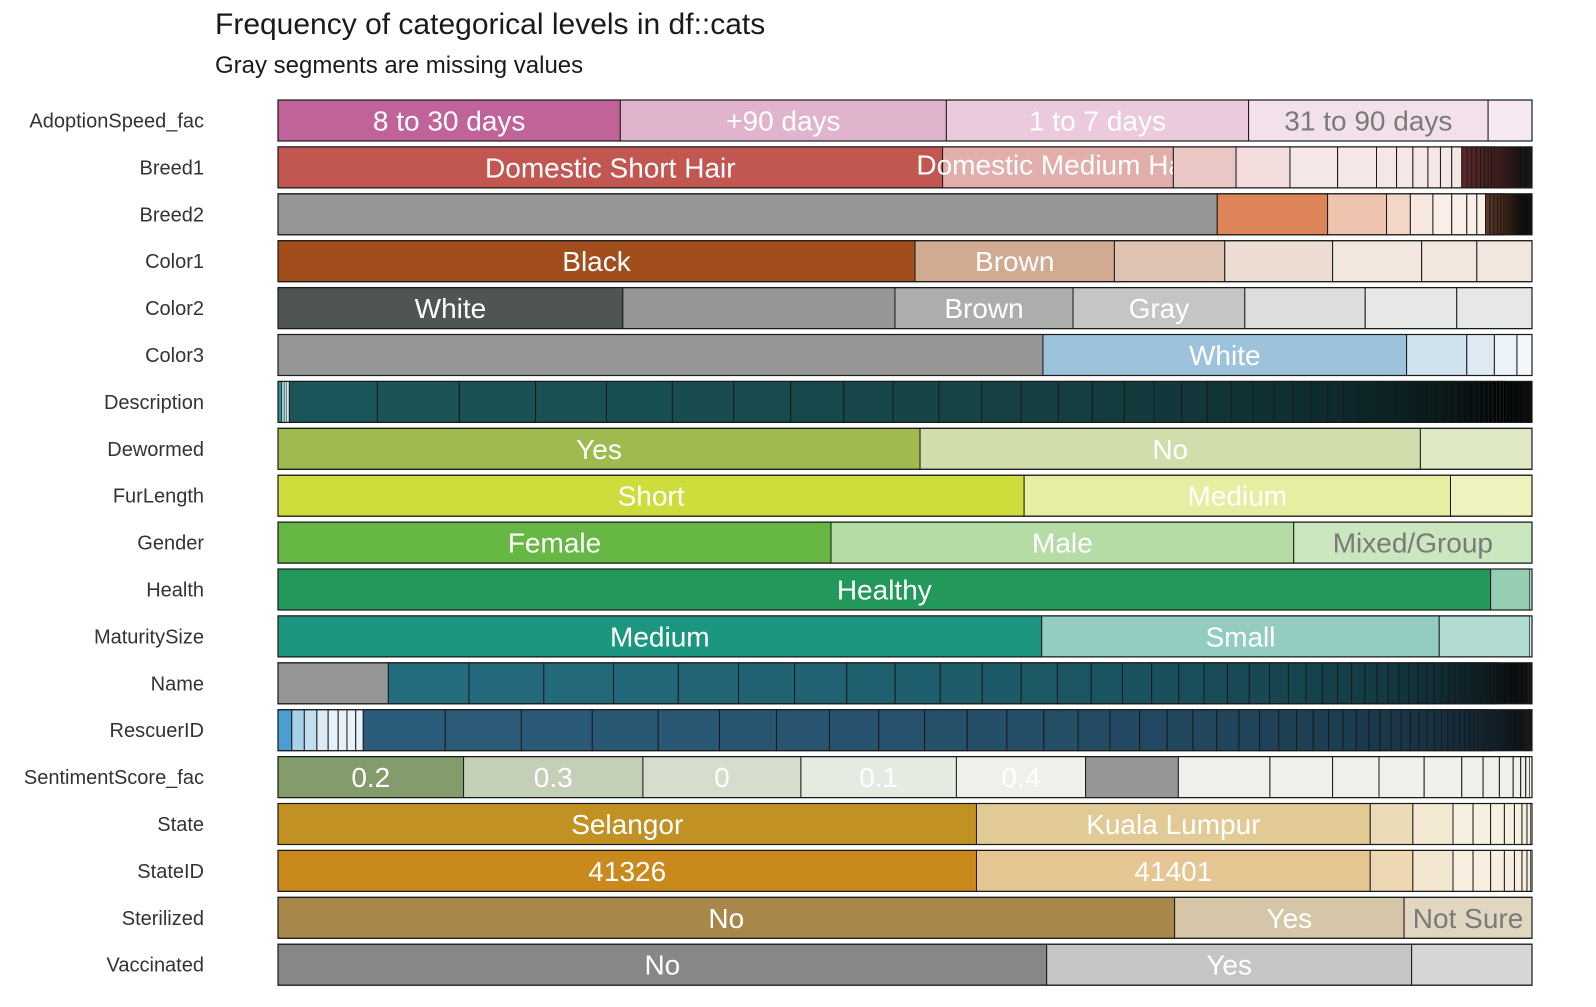 The width and height of the screenshot is (1596, 1007). Describe the element at coordinates (370, 777) in the screenshot. I see `segment-label-sentimentscore-fac: 0.2` at that location.